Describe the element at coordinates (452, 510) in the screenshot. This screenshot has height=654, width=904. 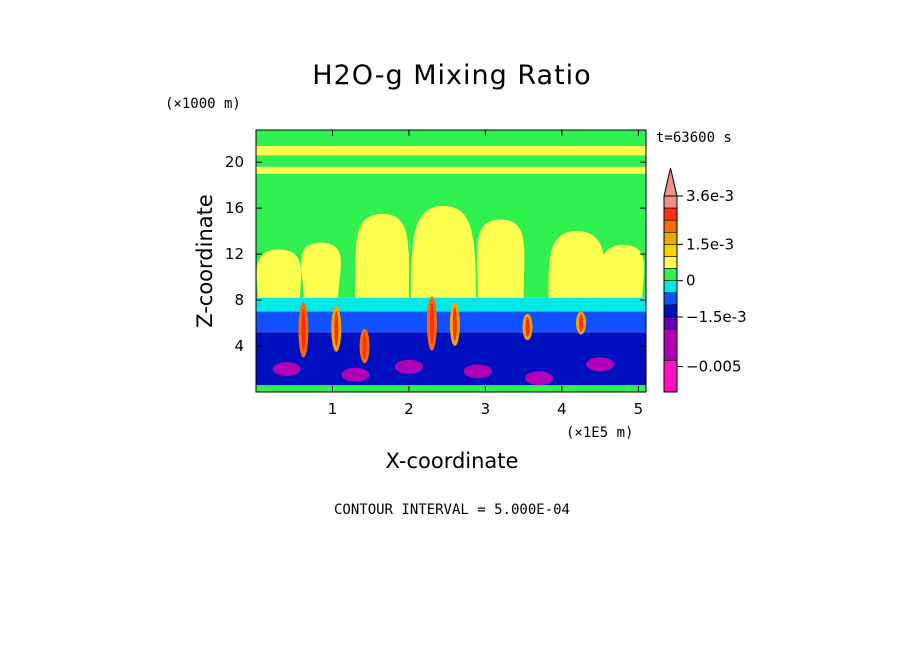
I see `contour-interval-note: CONTOUR INTERVAL = 5.000E-04` at that location.